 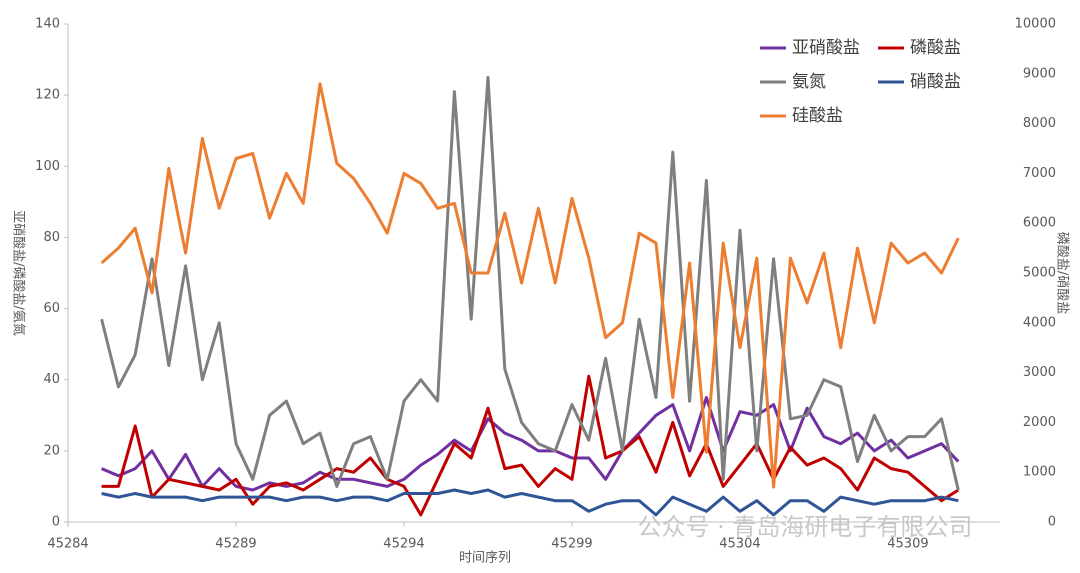 I want to click on x-tick-label: 45304, so click(x=739, y=544).